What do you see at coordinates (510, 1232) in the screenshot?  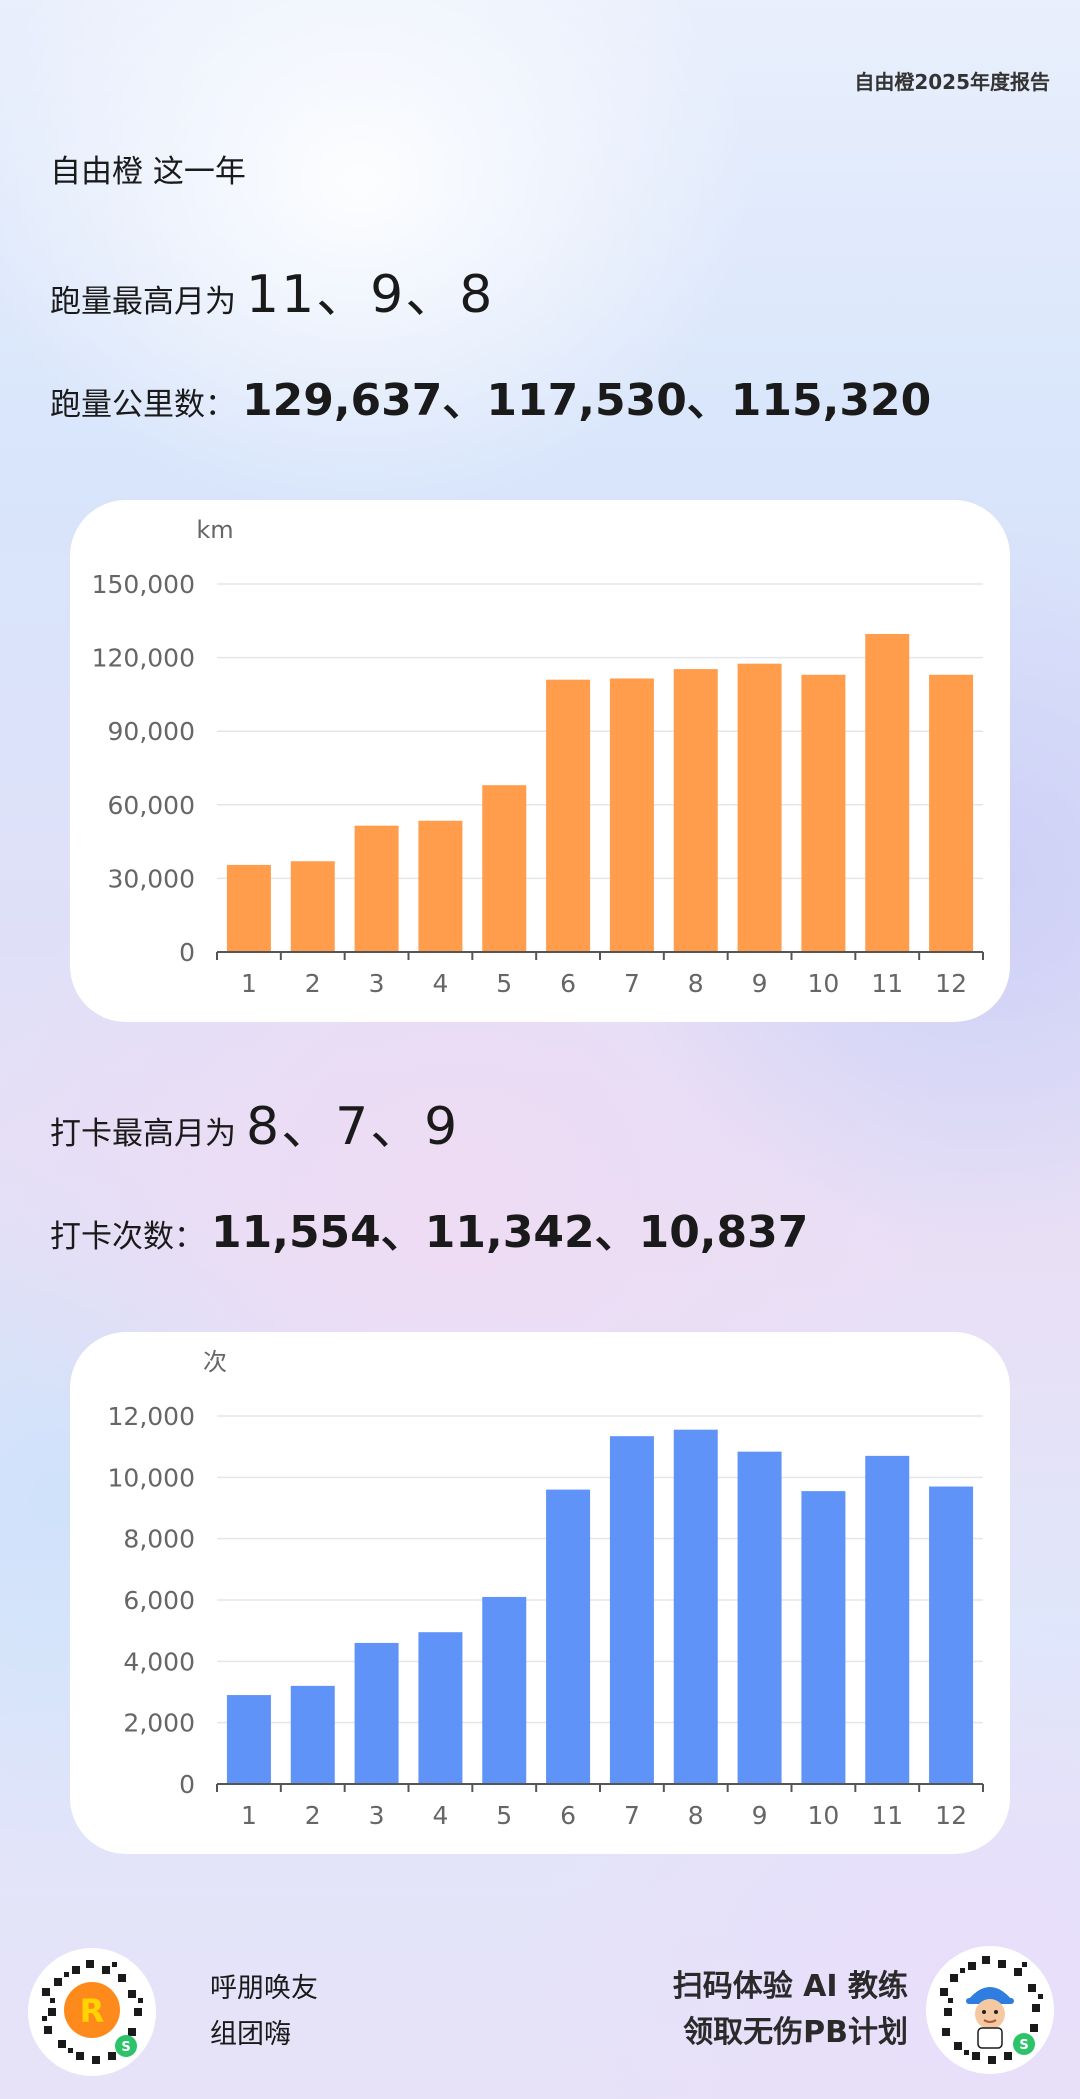 I see `checkin-count-value: 11,554、11,342、10,837` at bounding box center [510, 1232].